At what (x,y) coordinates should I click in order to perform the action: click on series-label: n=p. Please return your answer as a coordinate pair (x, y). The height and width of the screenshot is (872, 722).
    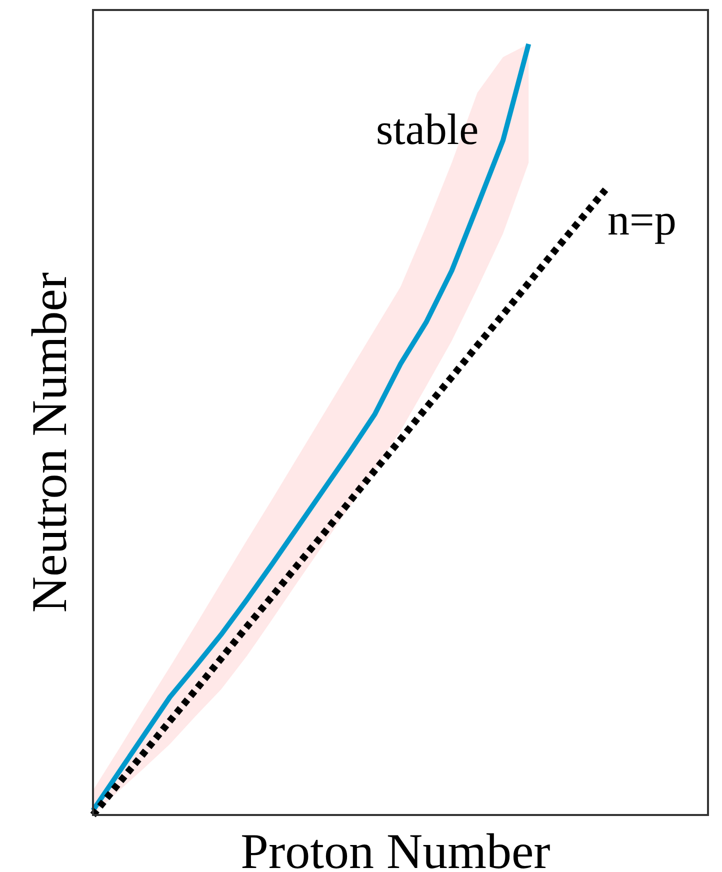
    Looking at the image, I should click on (642, 220).